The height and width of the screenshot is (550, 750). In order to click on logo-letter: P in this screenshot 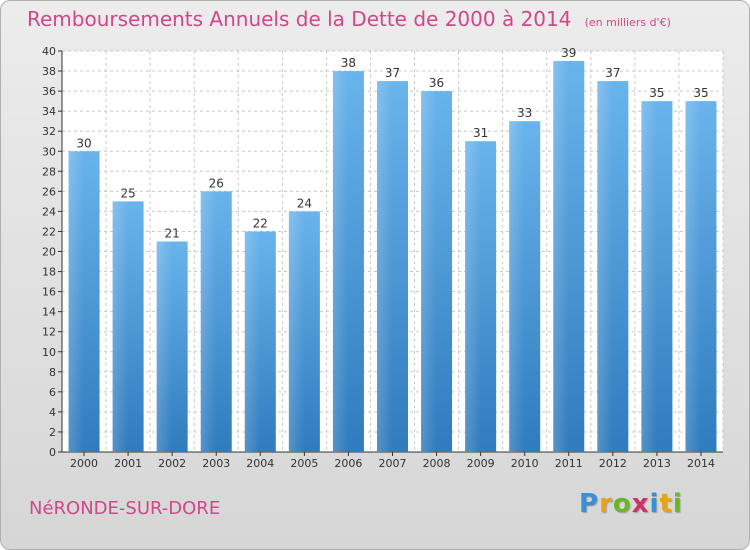, I will do `click(589, 504)`.